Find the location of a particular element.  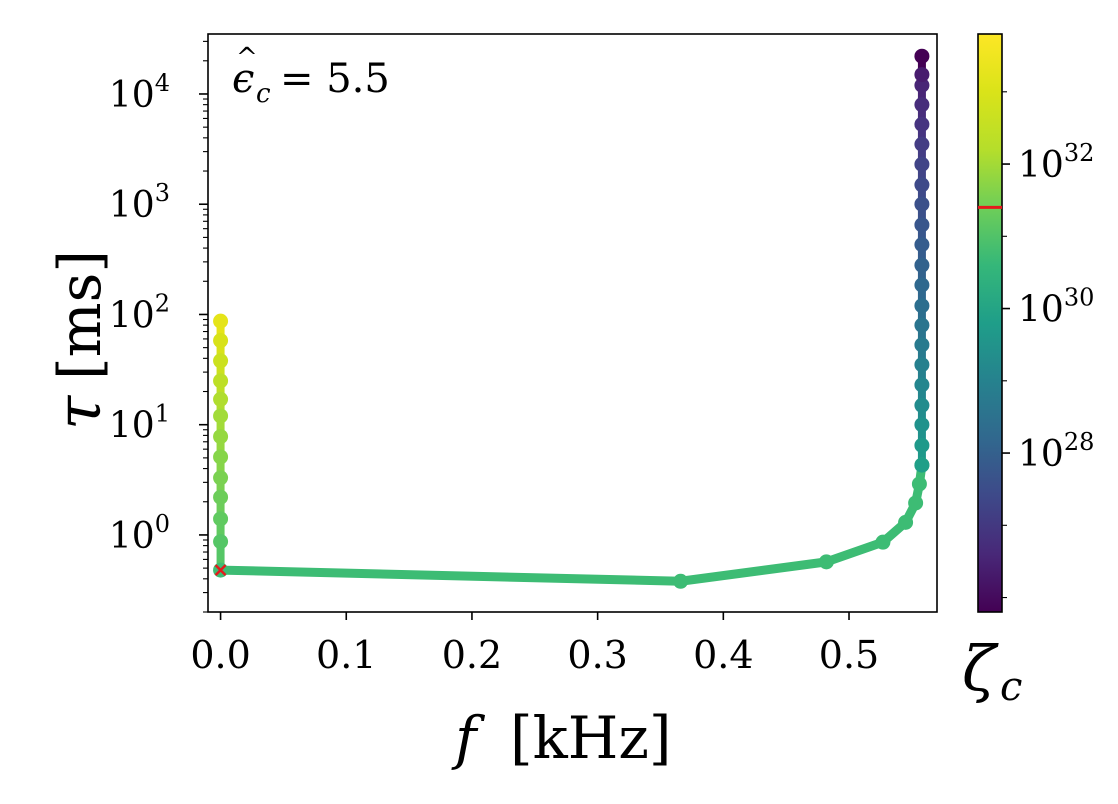

y-tick-label-text: 10² is located at coordinates (139, 312).